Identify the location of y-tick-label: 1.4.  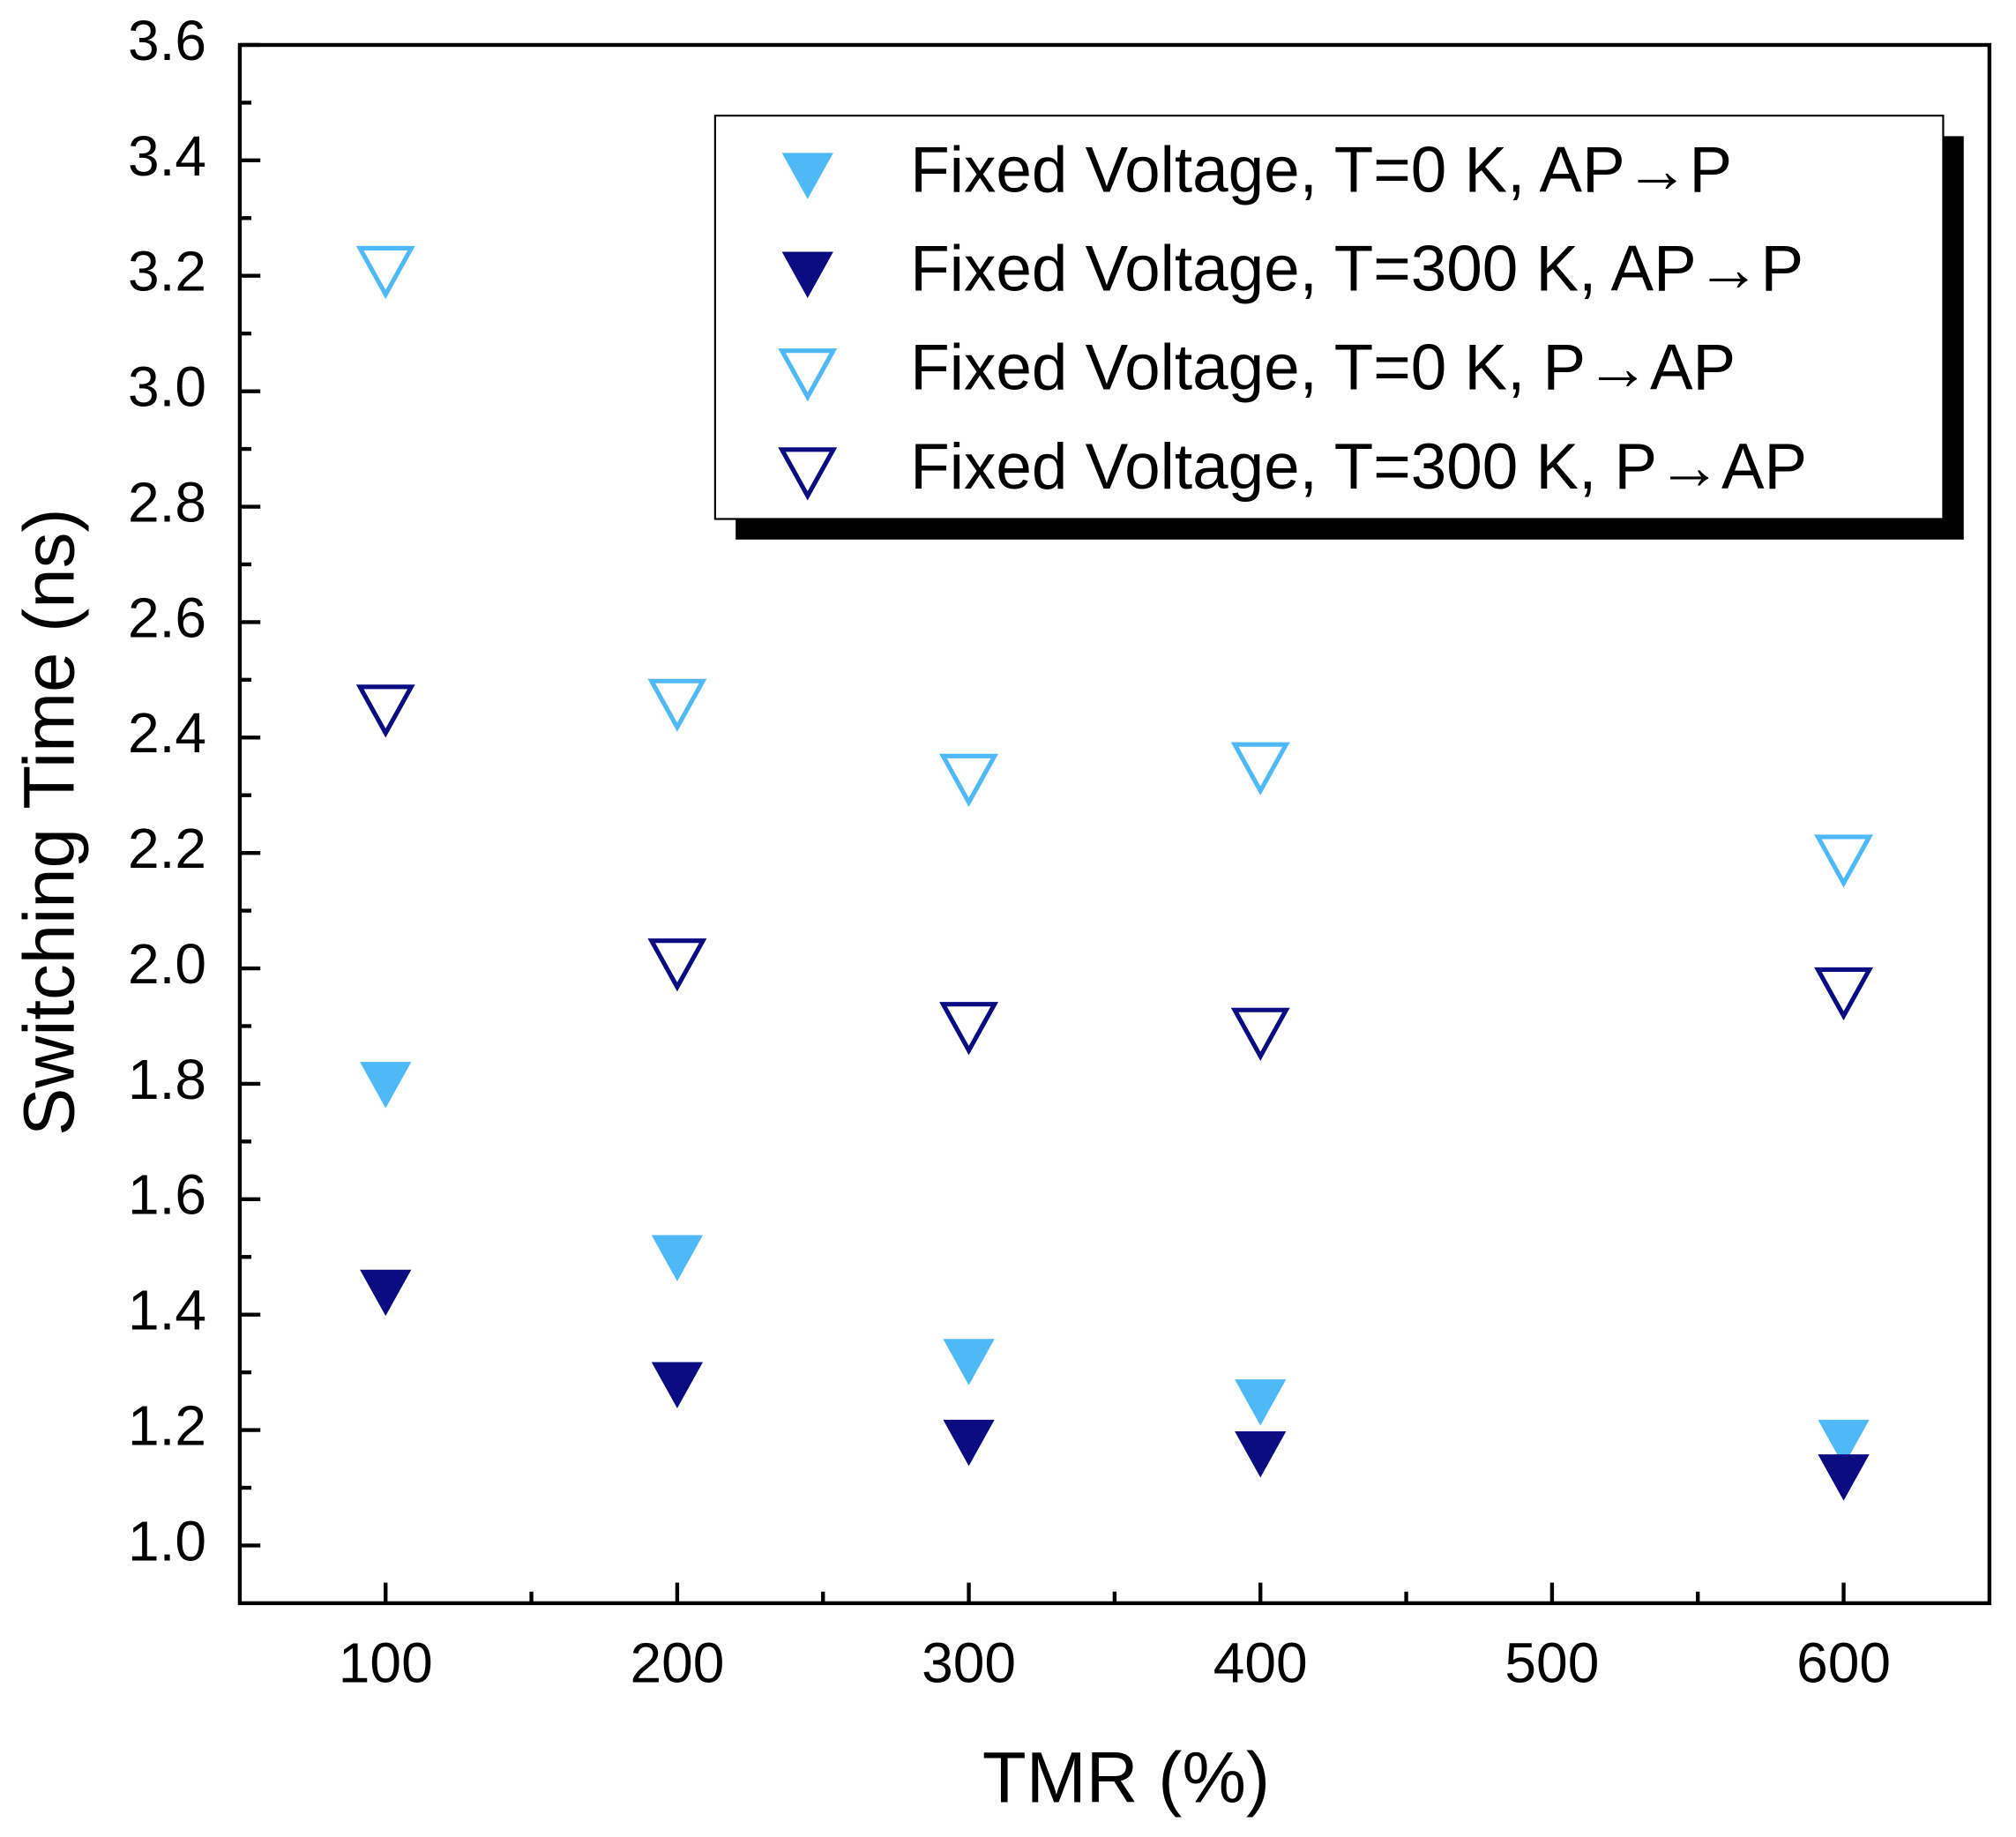
(167, 1310).